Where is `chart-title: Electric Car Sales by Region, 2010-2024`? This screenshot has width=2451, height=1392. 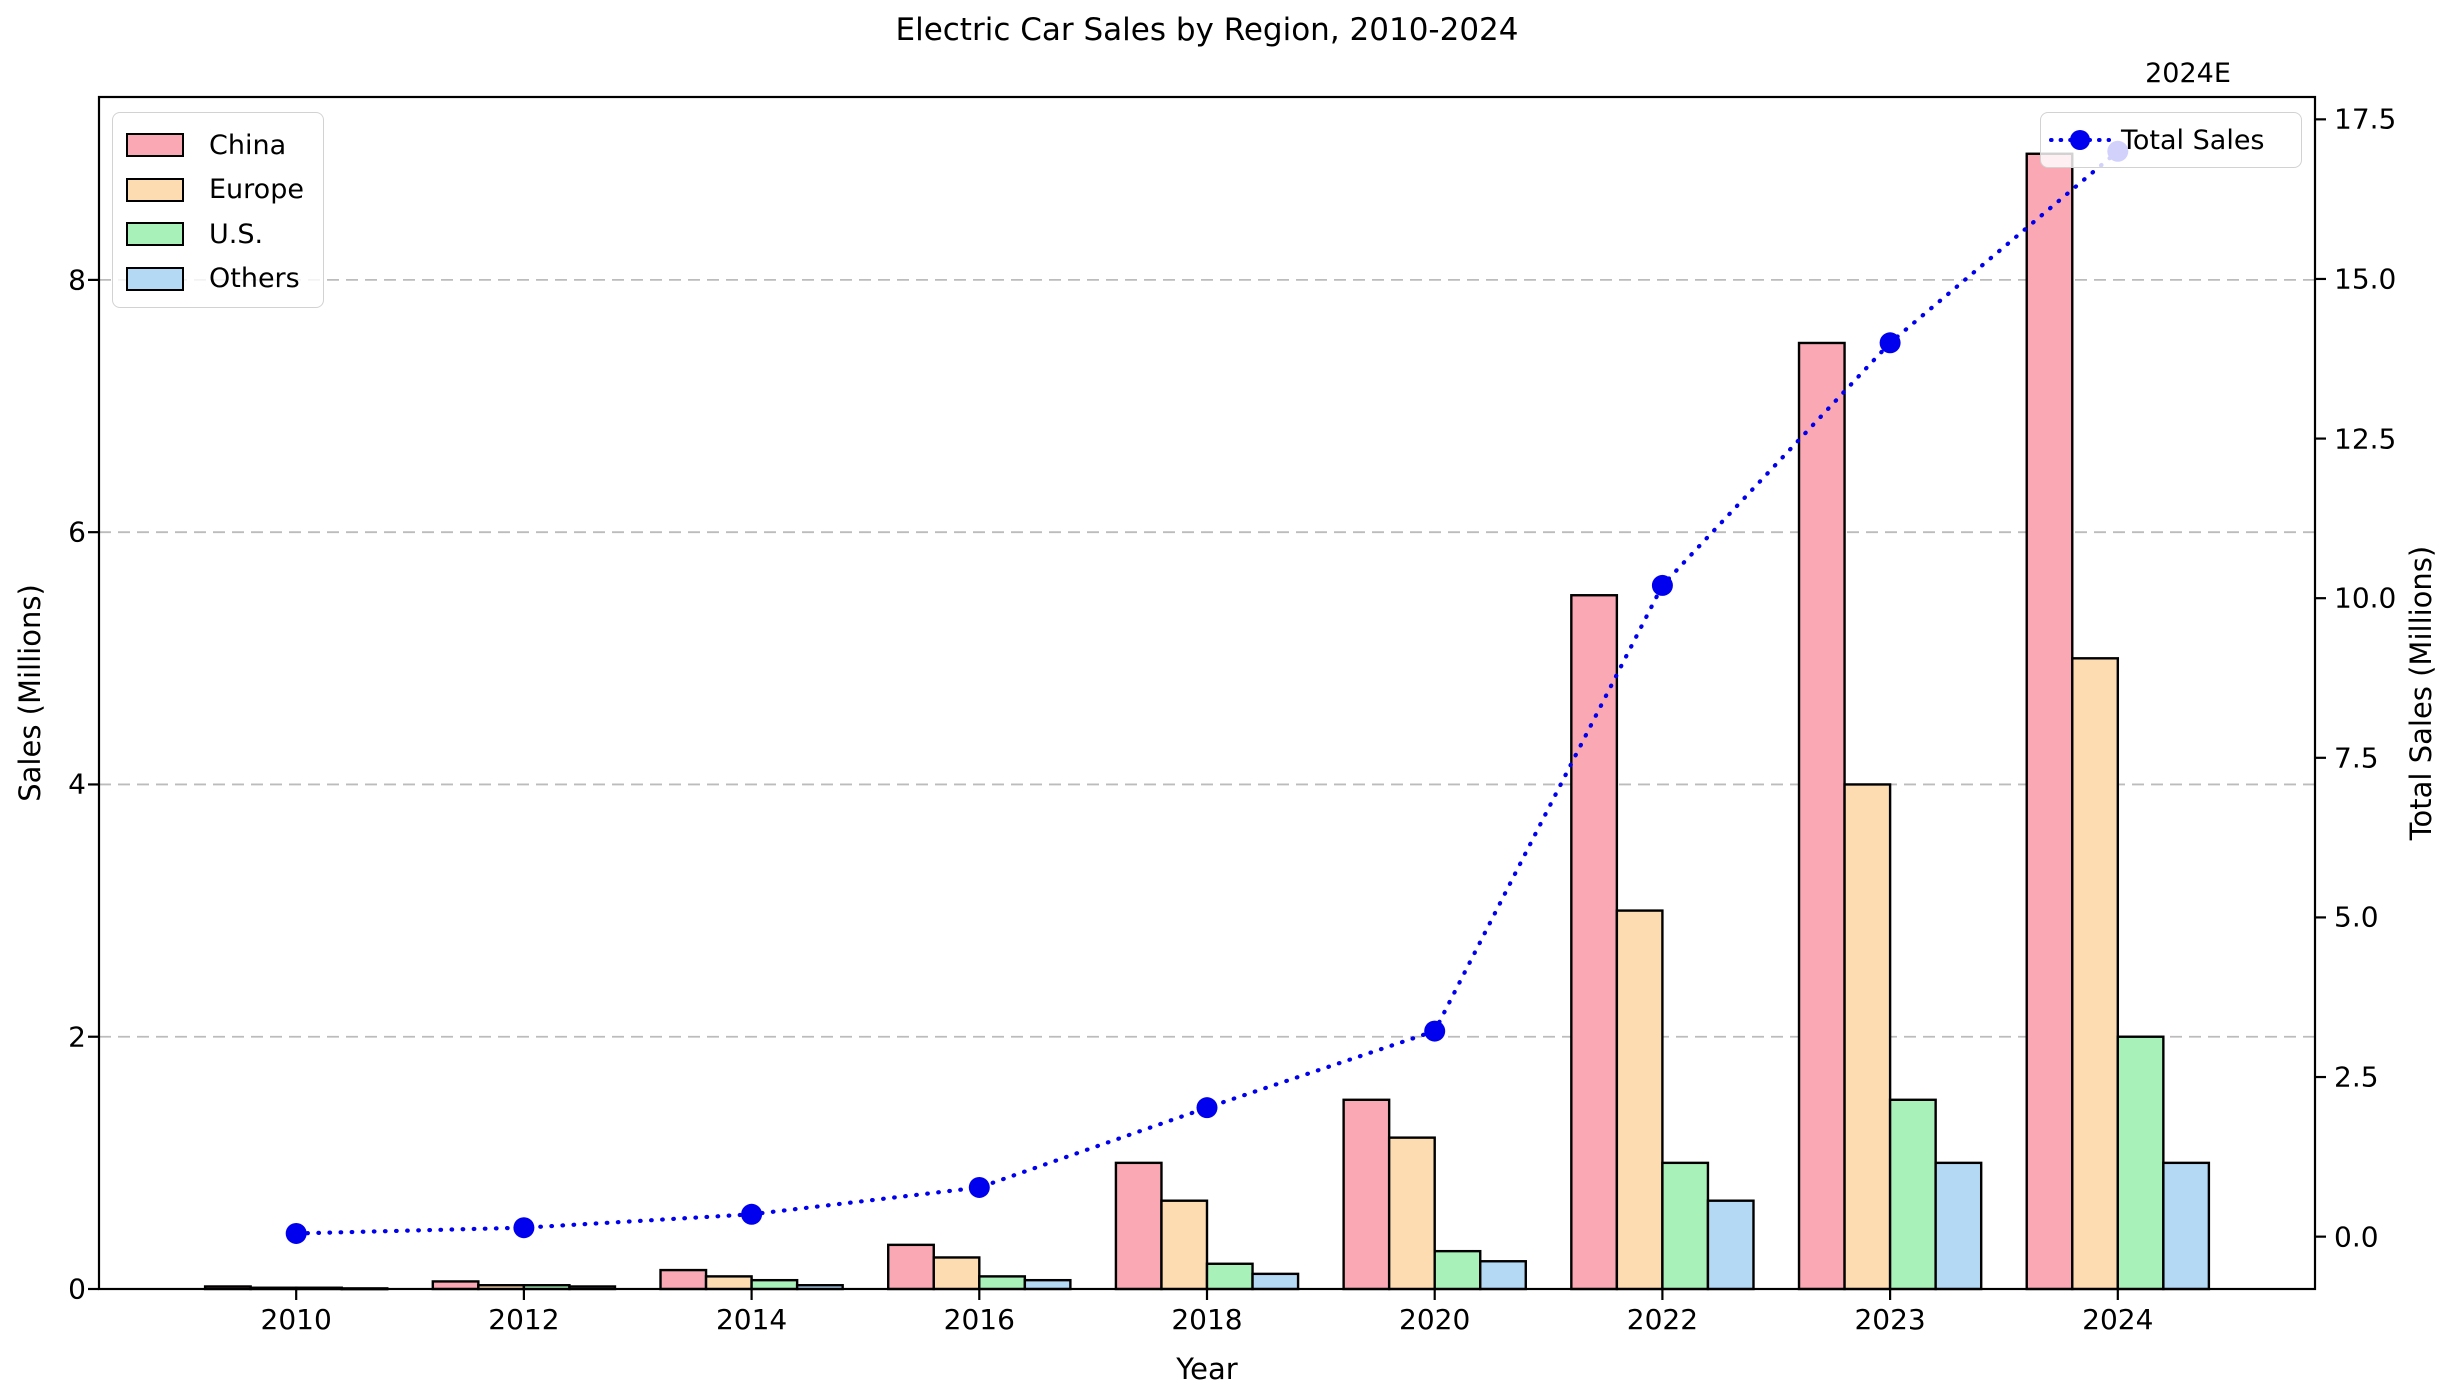
chart-title: Electric Car Sales by Region, 2010-2024 is located at coordinates (1207, 30).